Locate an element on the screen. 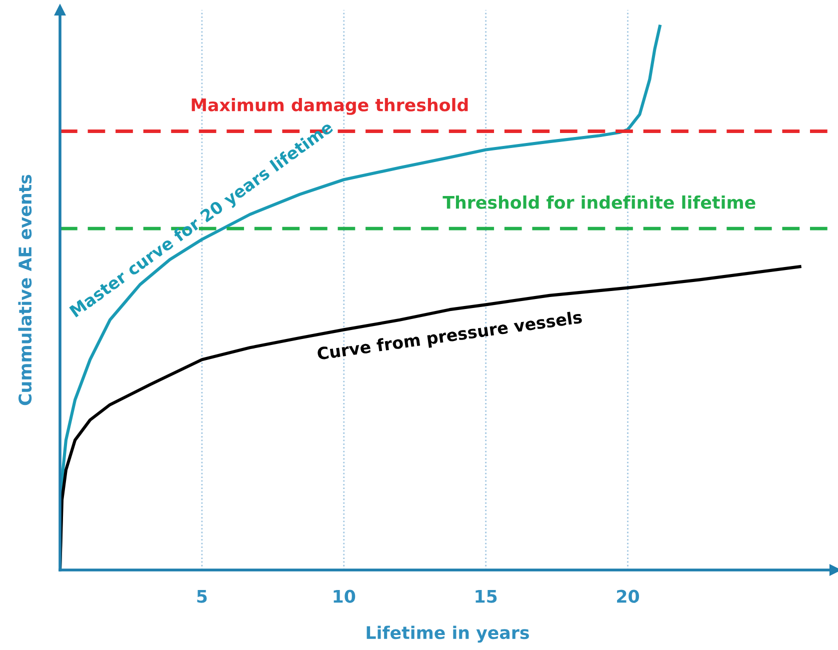  x-tick-label: 10 is located at coordinates (345, 596).